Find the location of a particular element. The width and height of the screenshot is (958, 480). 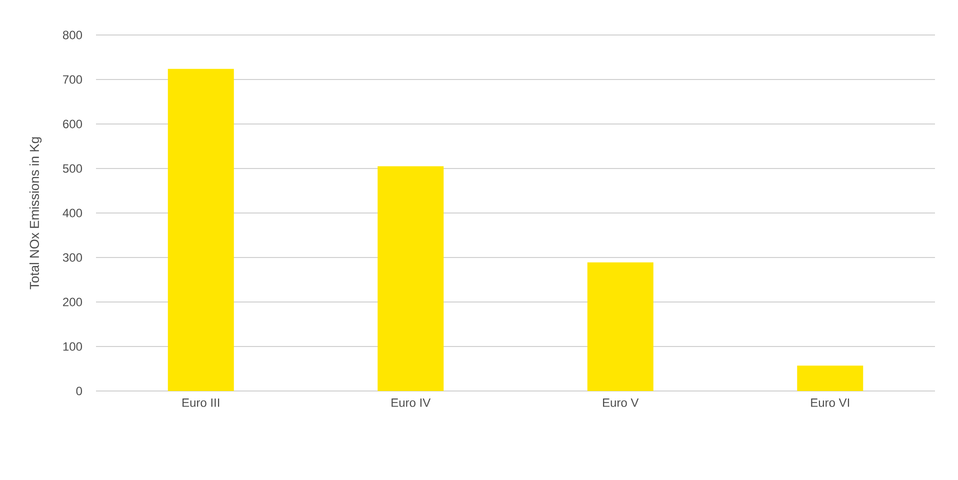

y-tick-label: 800 is located at coordinates (72, 35).